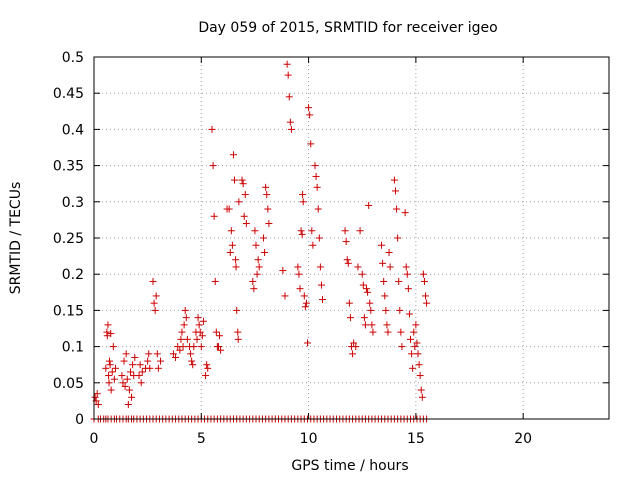 The width and height of the screenshot is (640, 480). I want to click on y-tick-label: 0.3, so click(73, 203).